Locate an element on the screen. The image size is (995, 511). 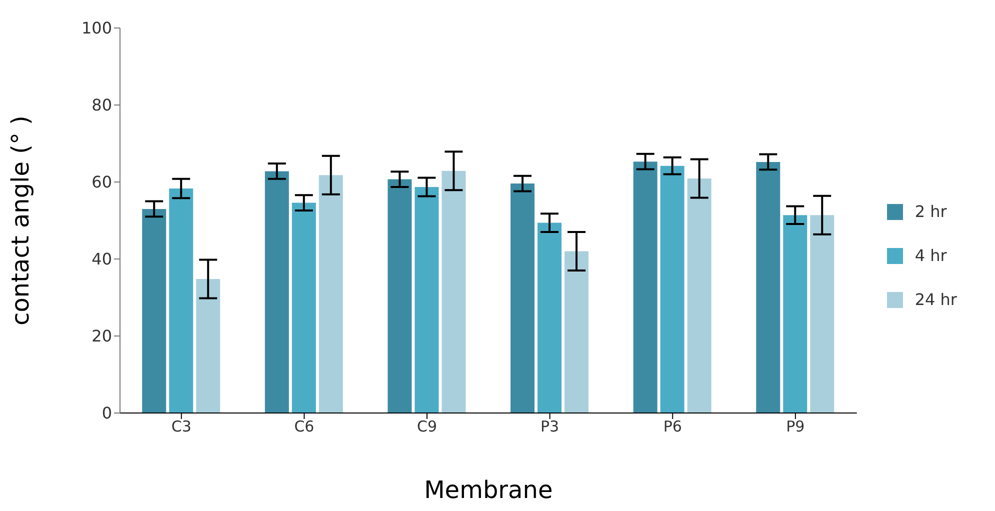
x-tick-label: C6 is located at coordinates (304, 427).